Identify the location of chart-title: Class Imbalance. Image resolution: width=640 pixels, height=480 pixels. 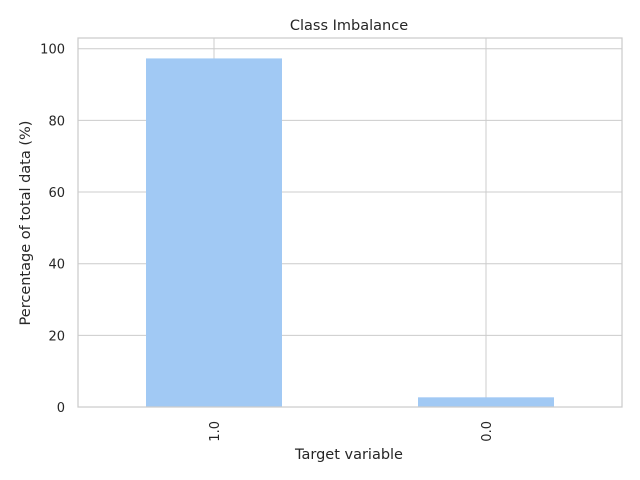
(349, 26).